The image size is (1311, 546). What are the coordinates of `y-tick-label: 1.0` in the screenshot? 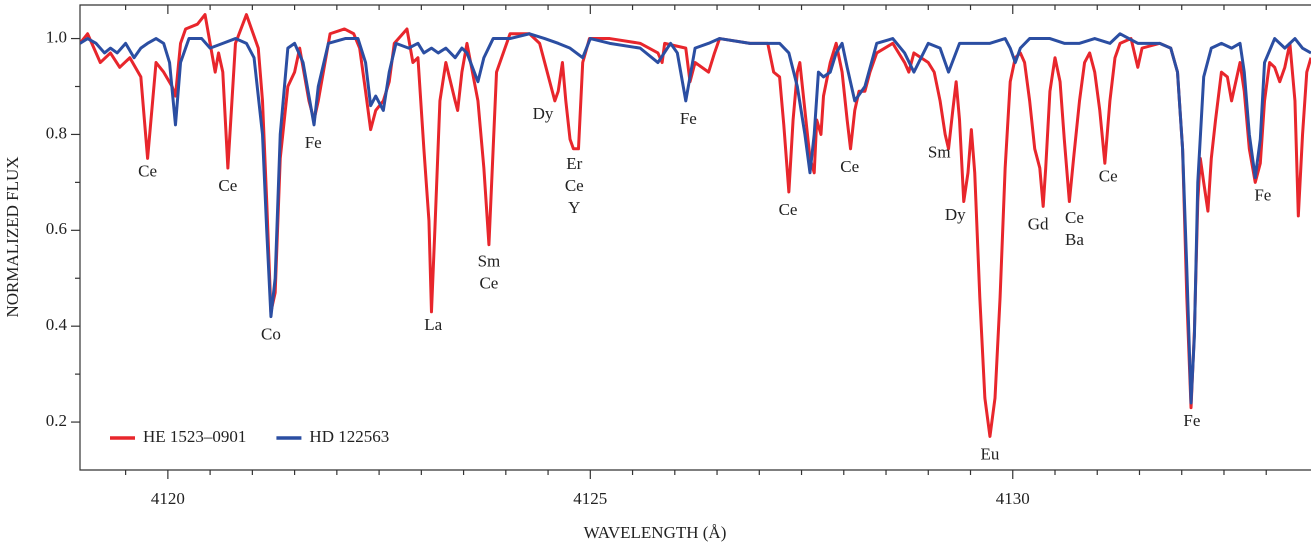 It's located at (56, 36).